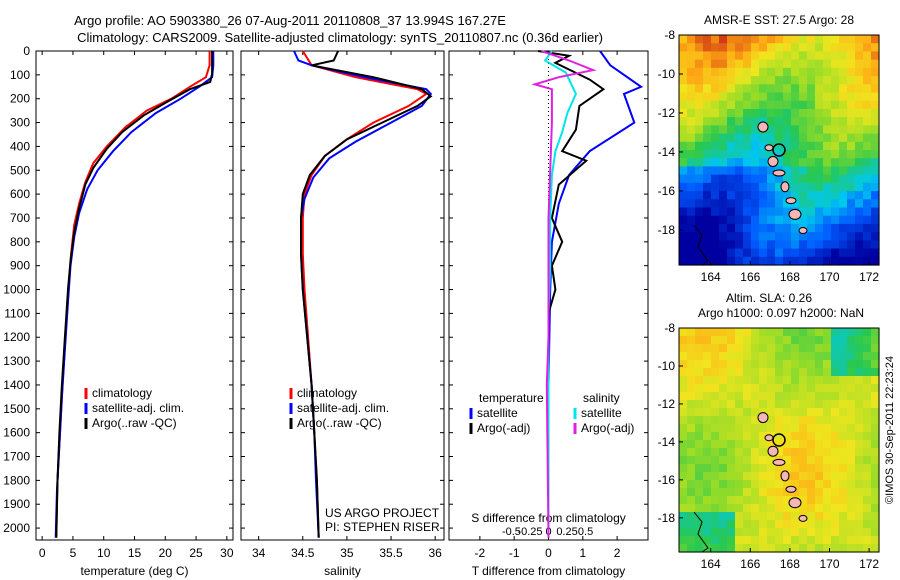 Image resolution: width=900 pixels, height=580 pixels. I want to click on x-tick-label: 20, so click(166, 553).